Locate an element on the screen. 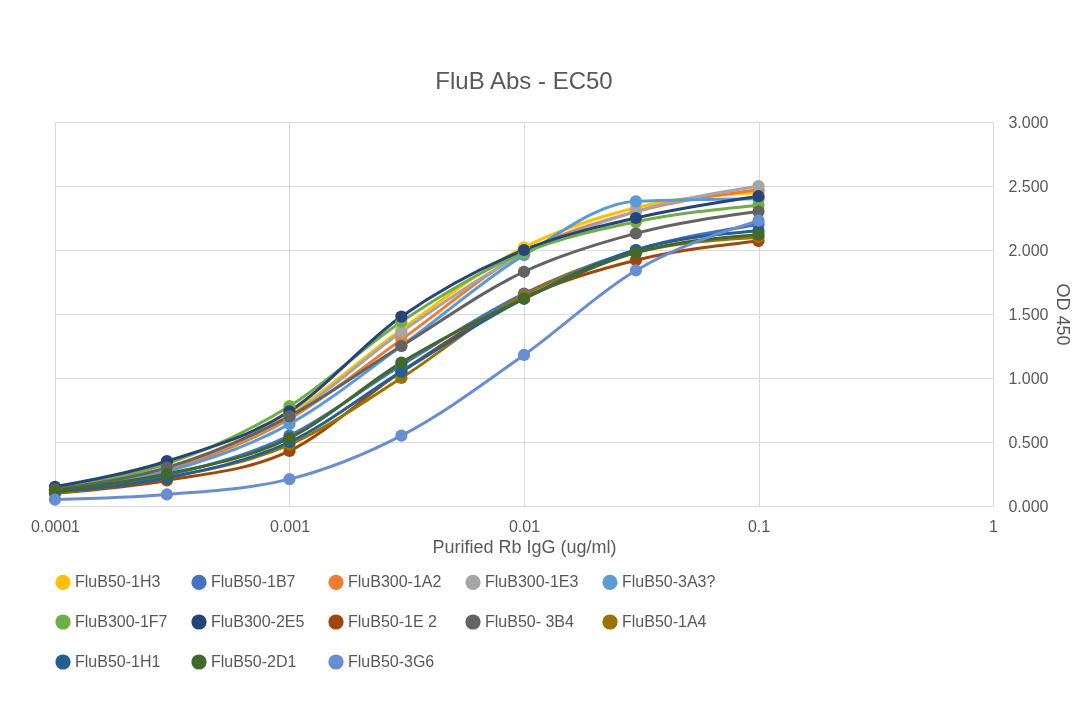  x-tick-label: 0.1 is located at coordinates (759, 526).